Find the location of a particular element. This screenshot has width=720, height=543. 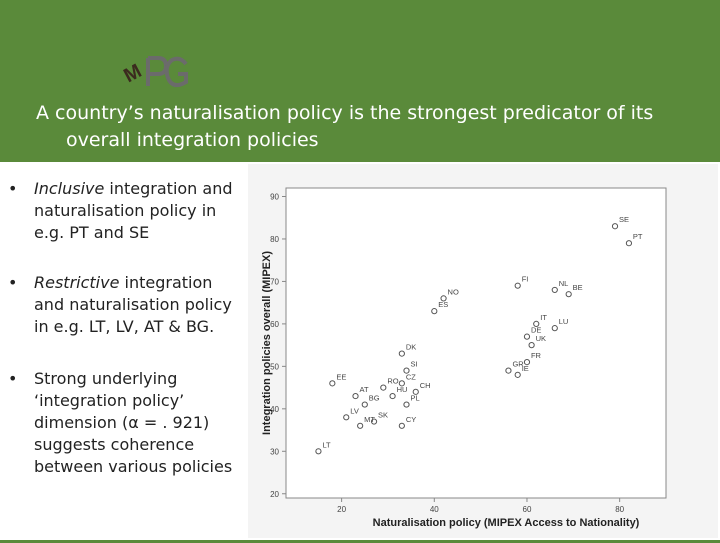

point-label: PL is located at coordinates (414, 398).